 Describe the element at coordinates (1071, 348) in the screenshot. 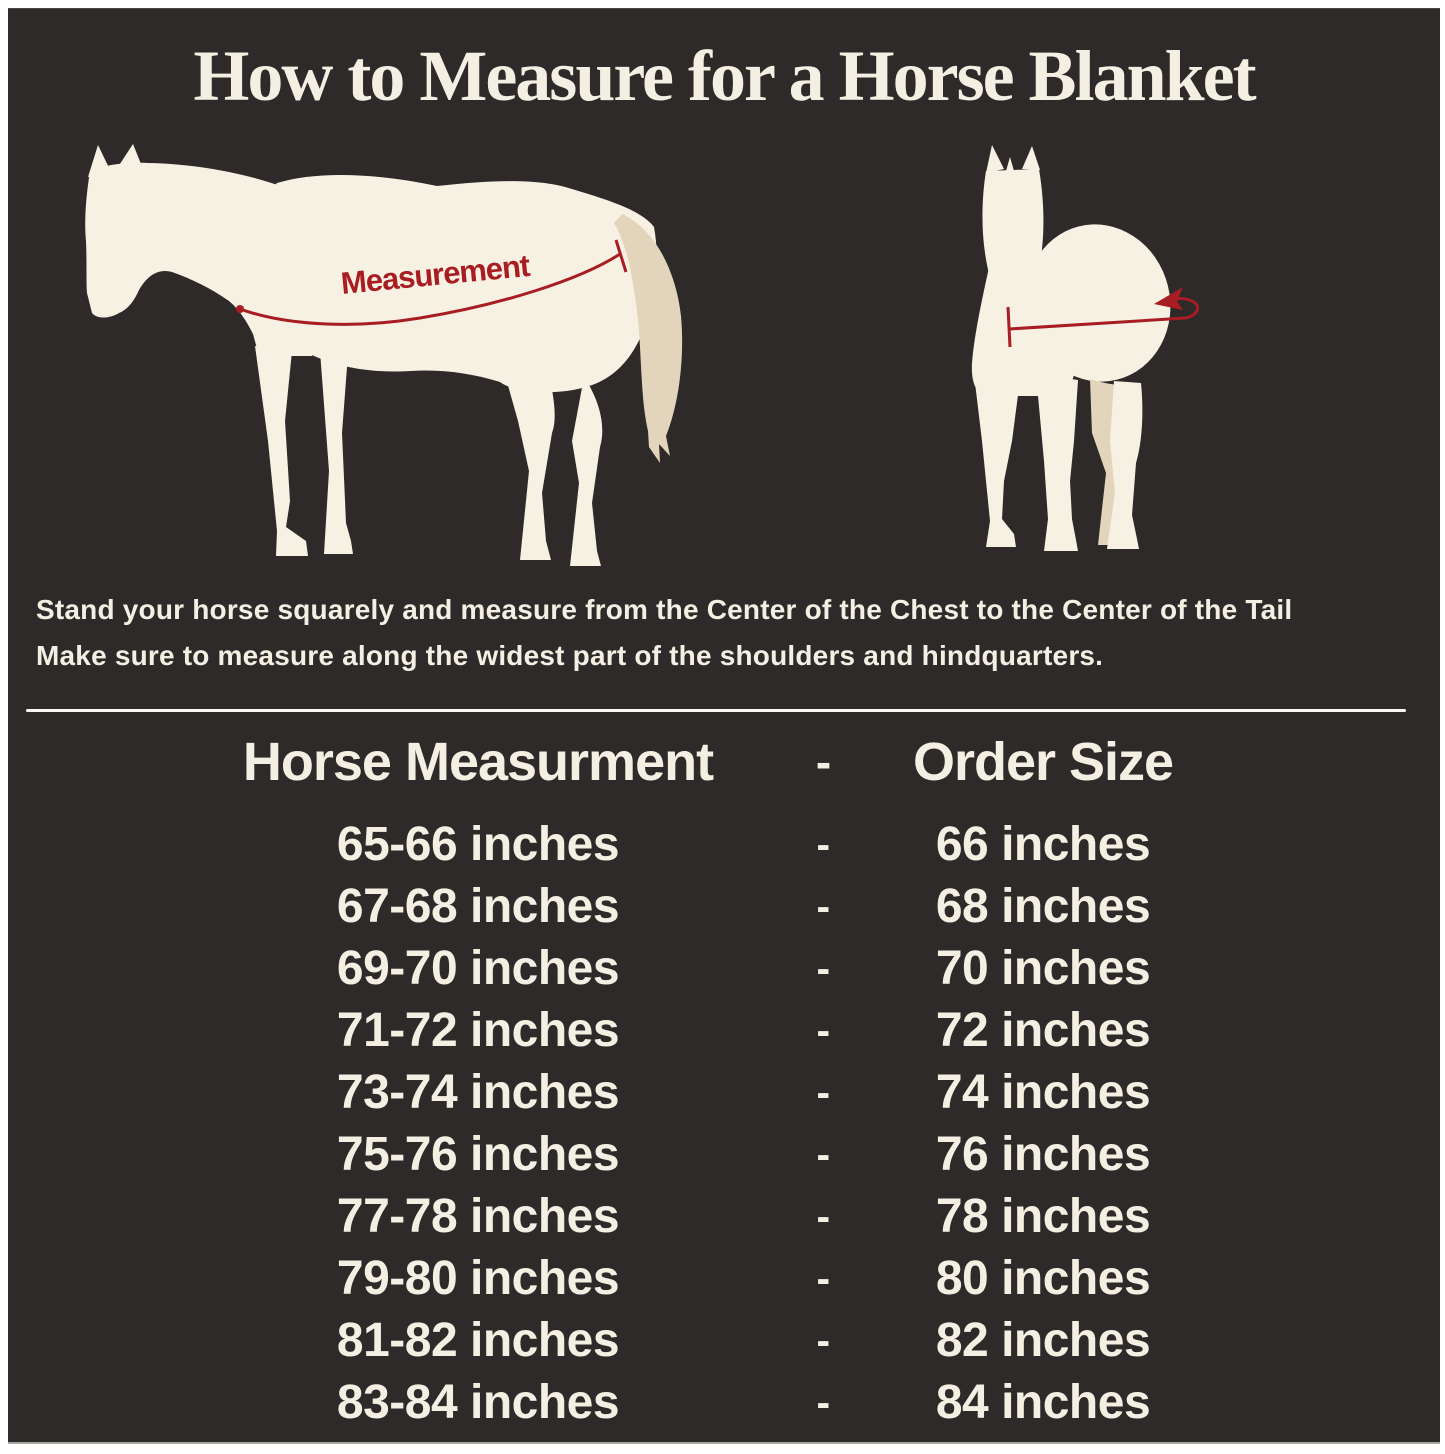

I see `front-horse-silhouette` at that location.